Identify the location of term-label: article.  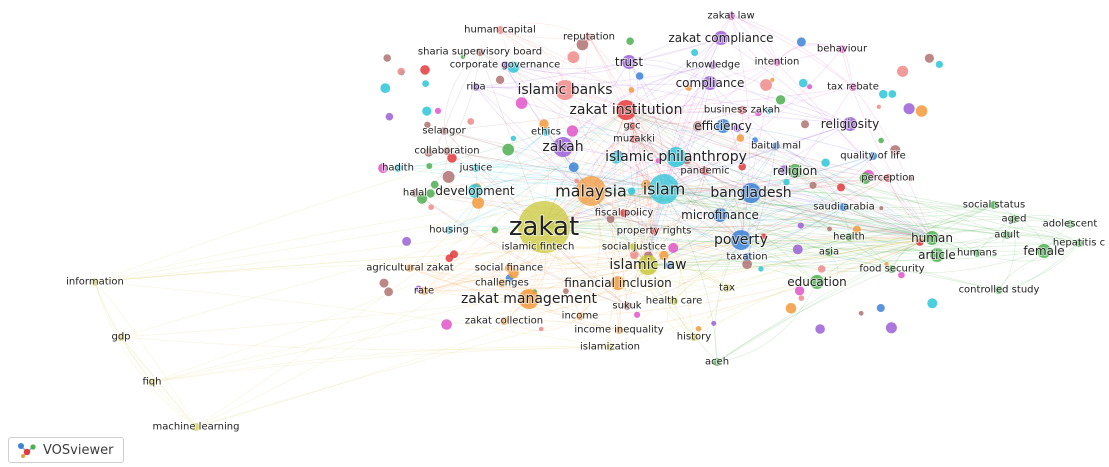
(937, 255).